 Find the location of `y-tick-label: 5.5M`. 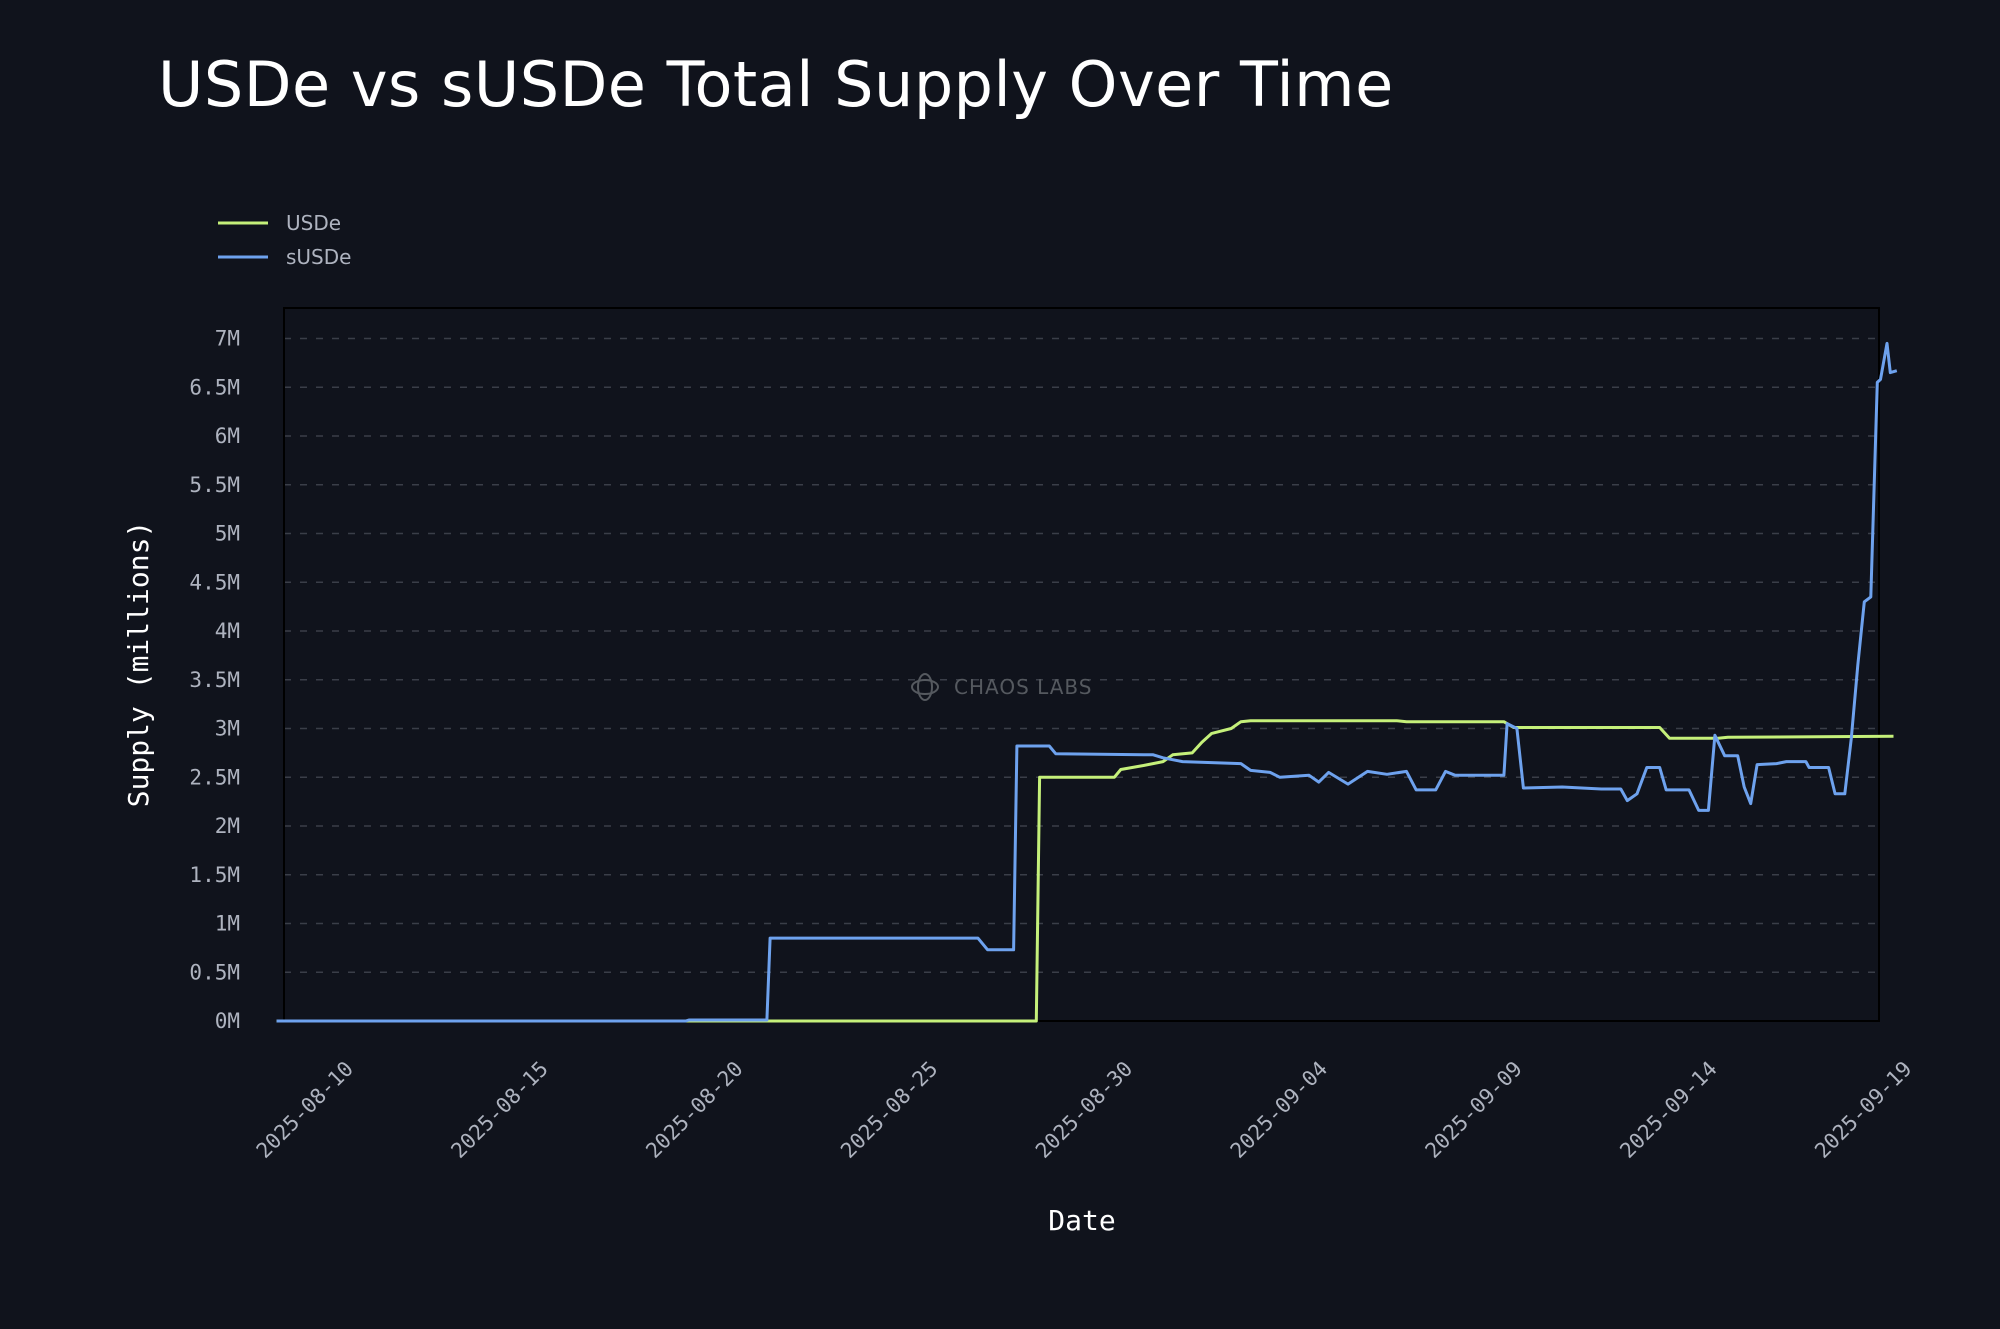

y-tick-label: 5.5M is located at coordinates (214, 485).